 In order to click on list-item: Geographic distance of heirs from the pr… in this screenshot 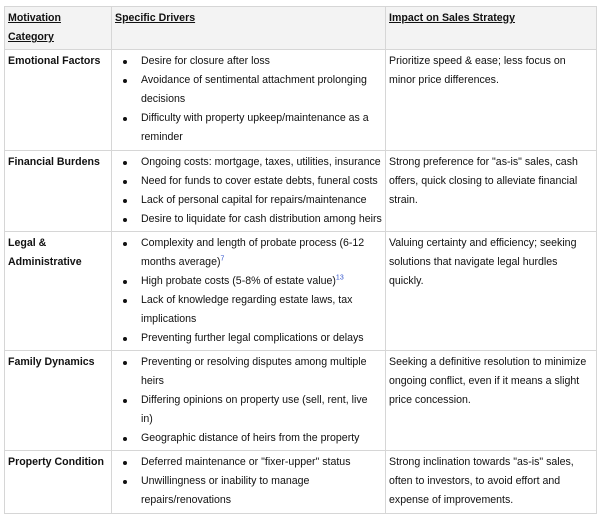, I will do `click(252, 438)`.